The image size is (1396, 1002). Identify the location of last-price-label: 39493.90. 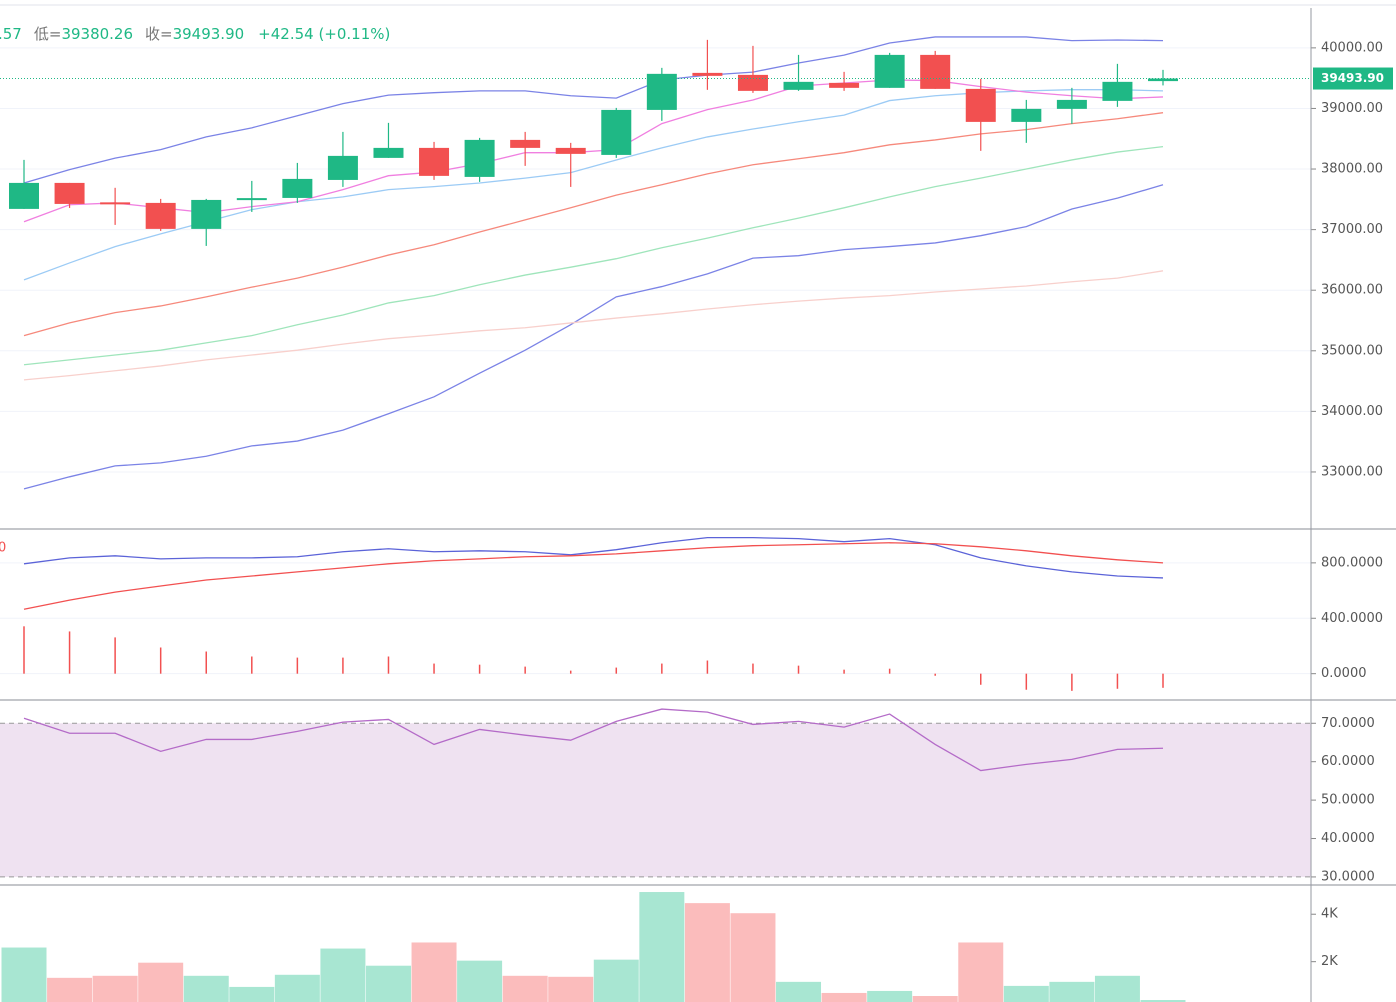
(1352, 78).